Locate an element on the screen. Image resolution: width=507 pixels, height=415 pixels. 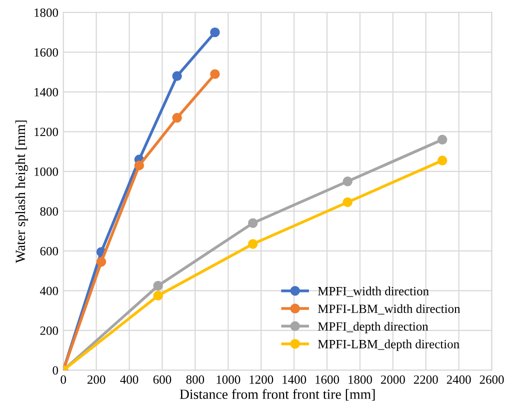
x-tick-label: 200 is located at coordinates (97, 379).